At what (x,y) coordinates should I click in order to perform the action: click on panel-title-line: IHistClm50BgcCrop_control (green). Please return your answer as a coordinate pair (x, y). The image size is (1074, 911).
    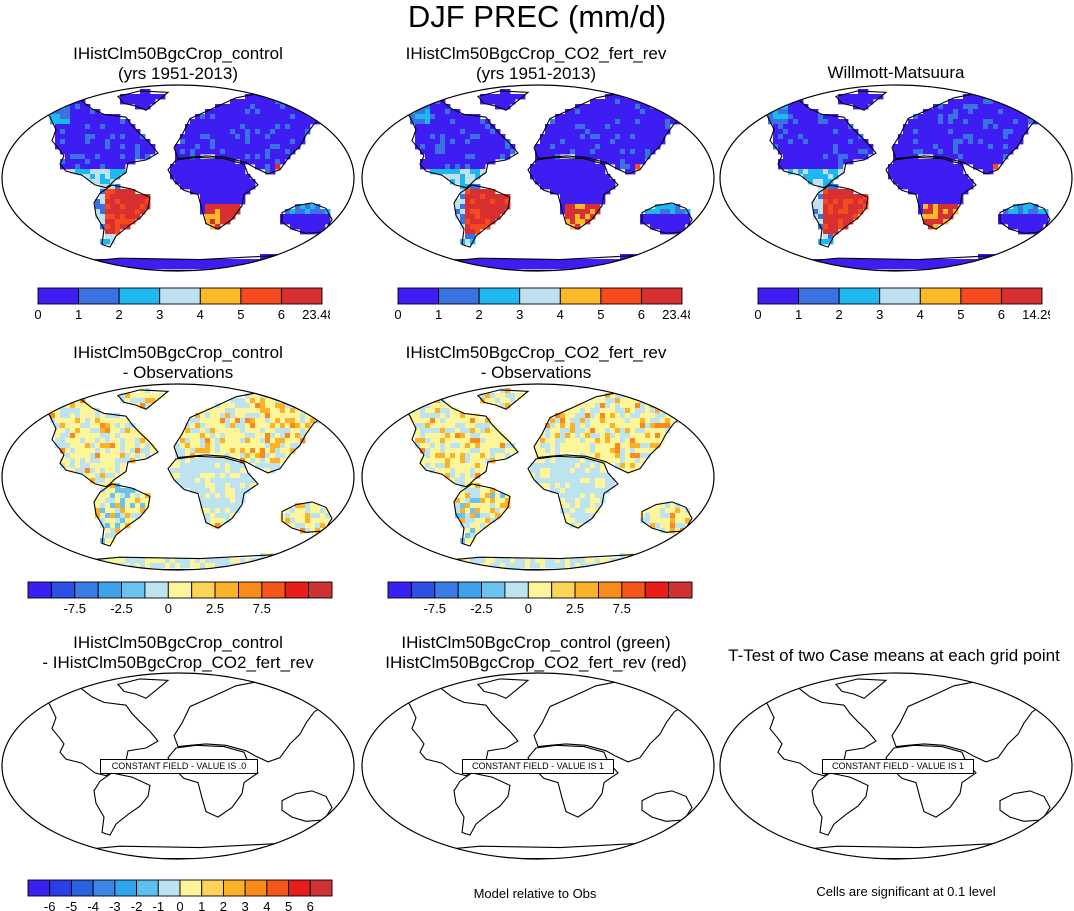
    Looking at the image, I should click on (536, 642).